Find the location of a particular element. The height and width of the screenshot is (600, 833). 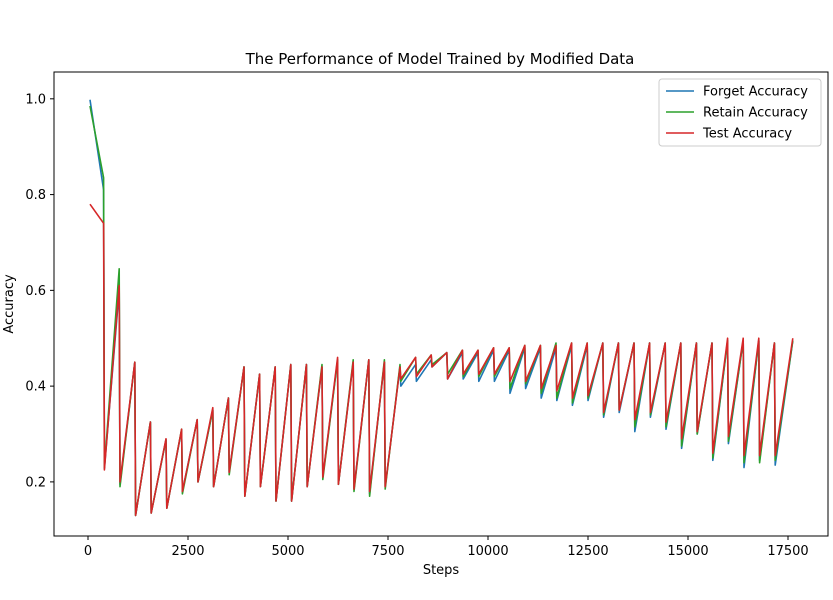

x-tick-label: 5000 is located at coordinates (287, 551).